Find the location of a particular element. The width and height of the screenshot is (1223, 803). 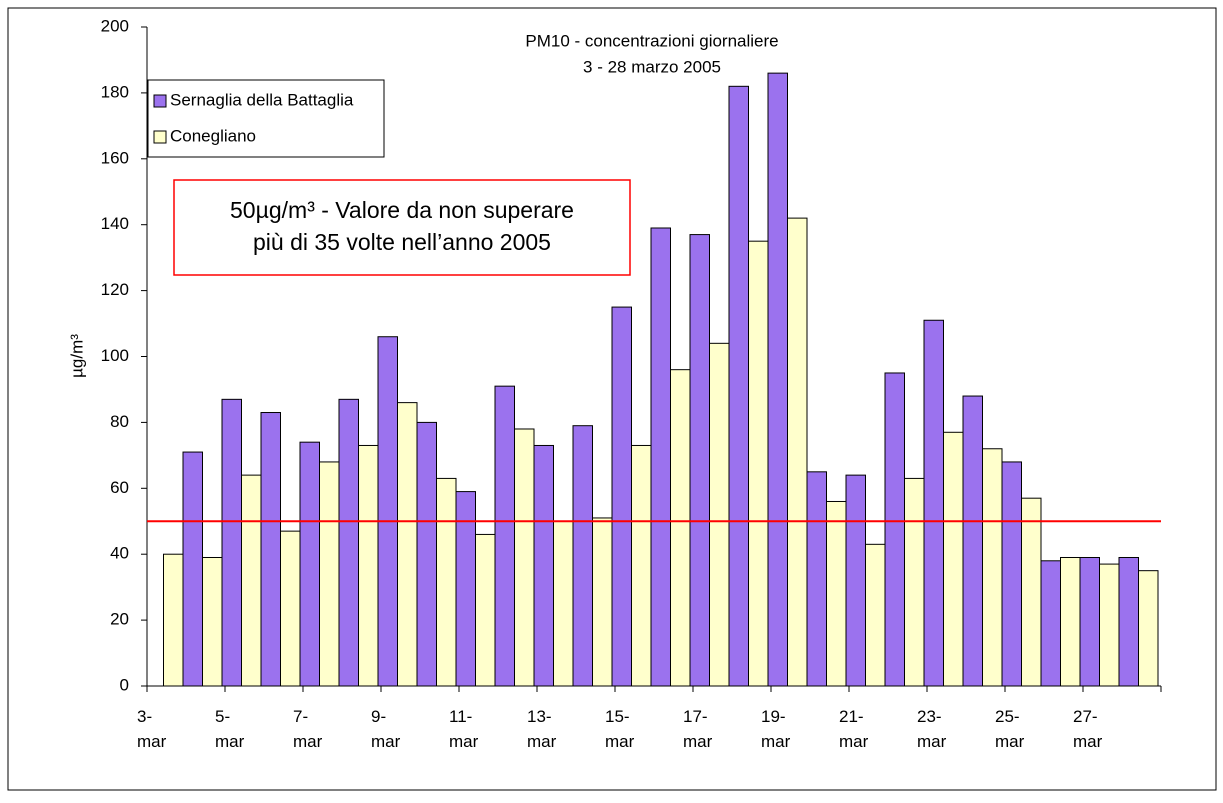

annotation-text: 50µg/m³ - Valore da non superare is located at coordinates (402, 210).